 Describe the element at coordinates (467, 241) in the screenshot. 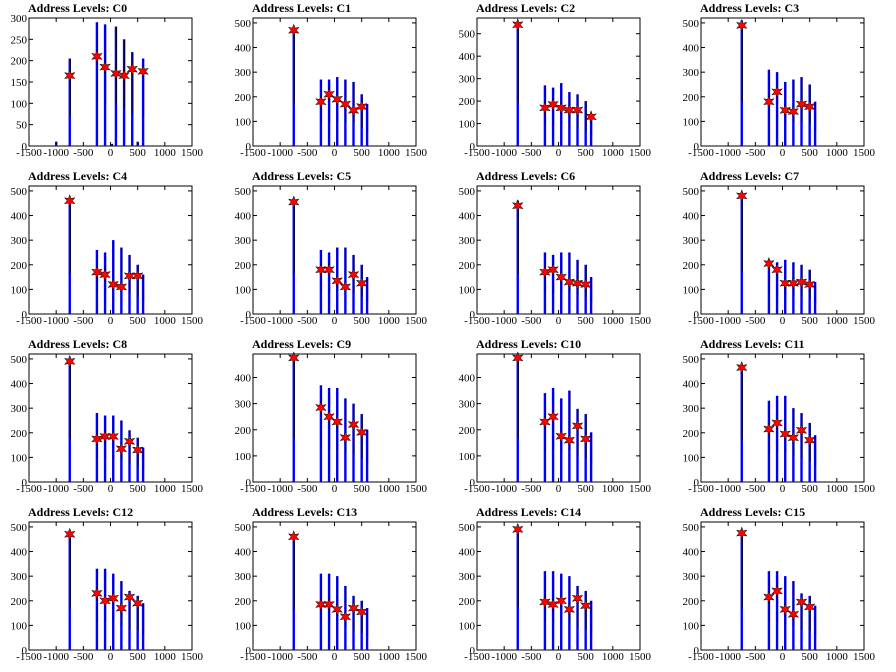

I see `y-tick-label: 300` at that location.